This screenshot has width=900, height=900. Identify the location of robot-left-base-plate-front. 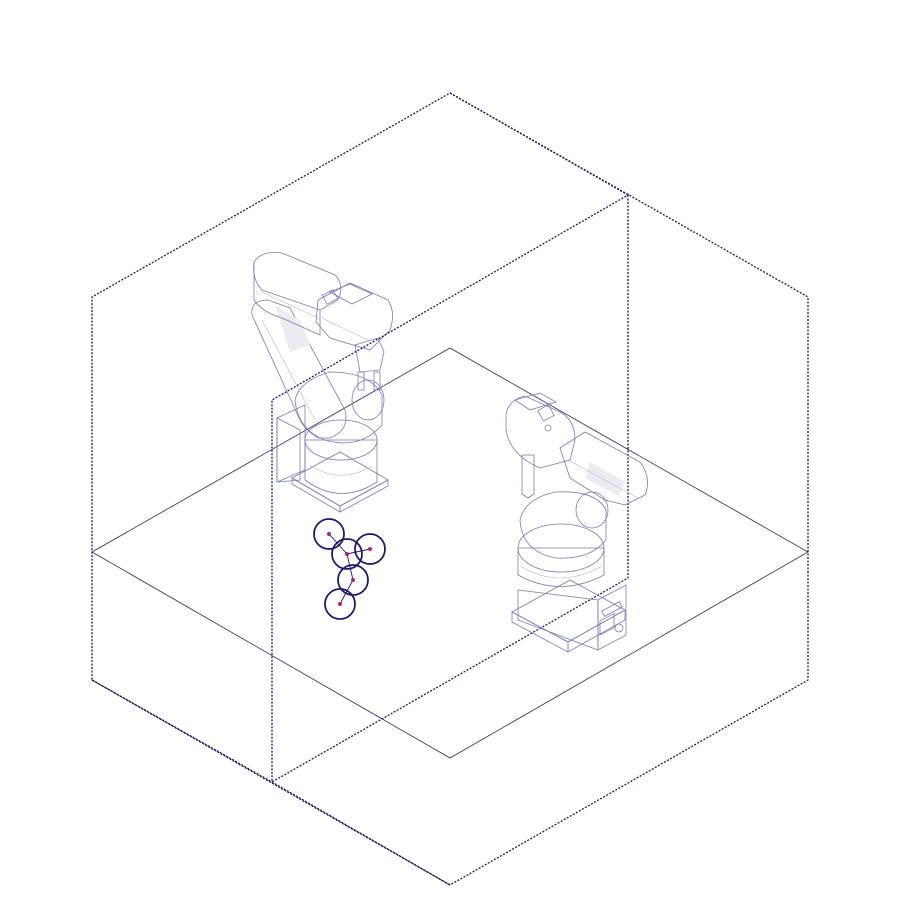
(364, 496).